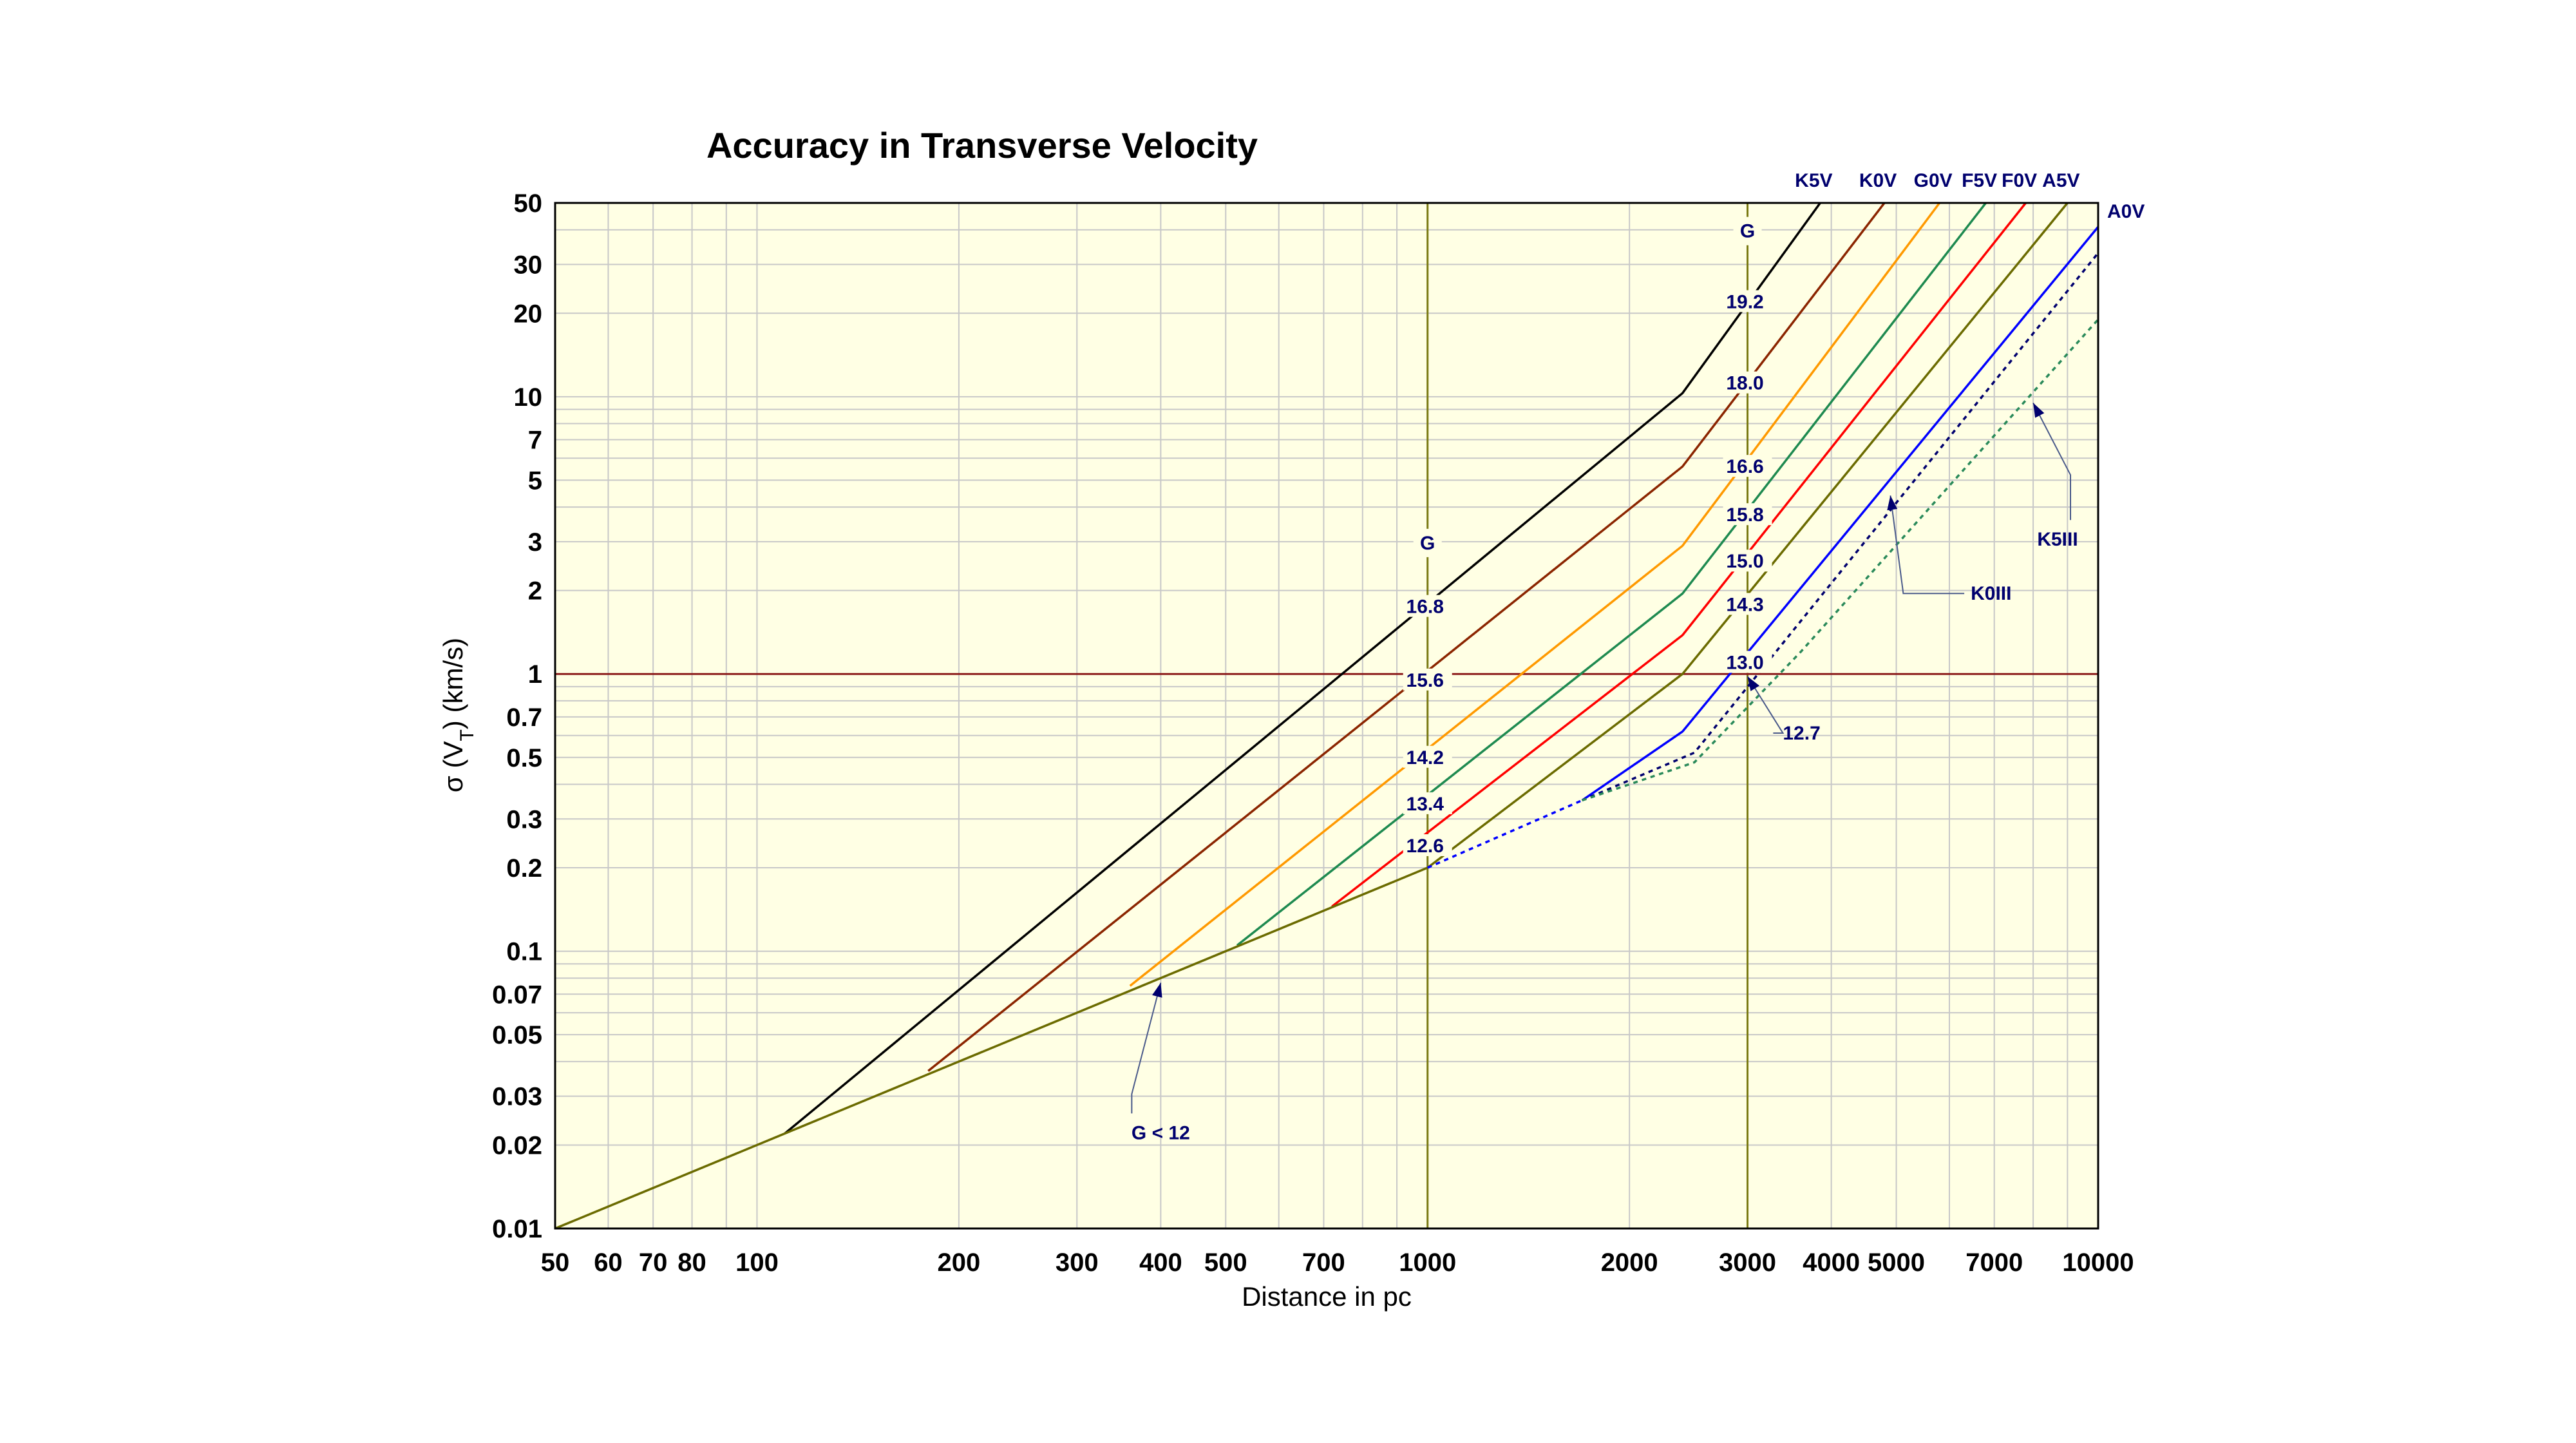 Image resolution: width=2576 pixels, height=1443 pixels. What do you see at coordinates (1425, 758) in the screenshot?
I see `magnitude-label-1000pc: 14.2` at bounding box center [1425, 758].